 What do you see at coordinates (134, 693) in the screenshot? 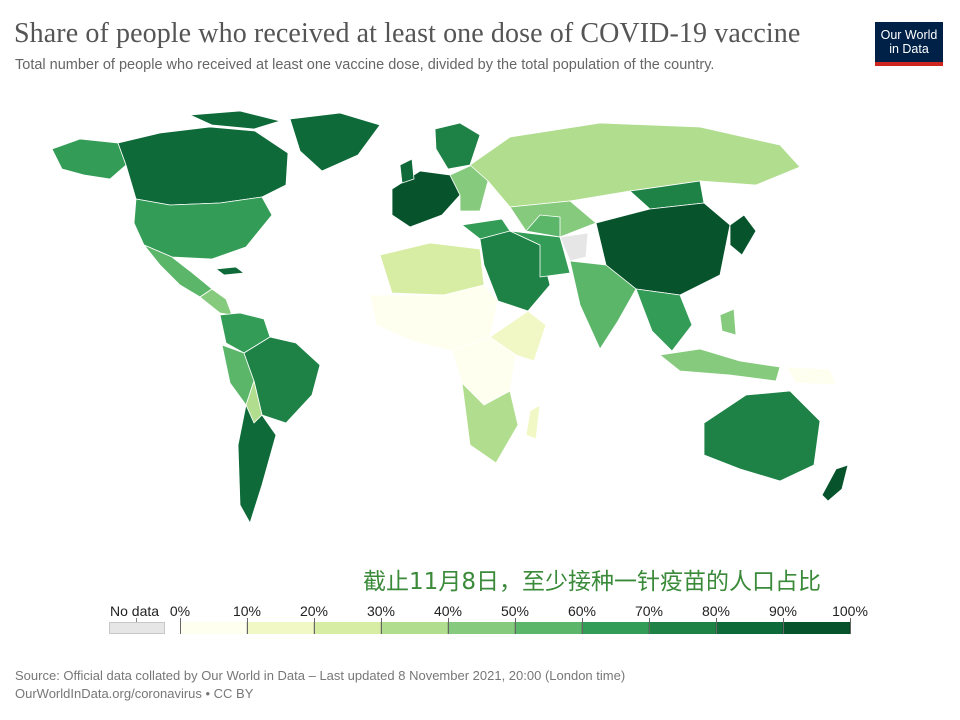
I see `source-link: OurWorldInData.org/coronavirus • CC BY` at bounding box center [134, 693].